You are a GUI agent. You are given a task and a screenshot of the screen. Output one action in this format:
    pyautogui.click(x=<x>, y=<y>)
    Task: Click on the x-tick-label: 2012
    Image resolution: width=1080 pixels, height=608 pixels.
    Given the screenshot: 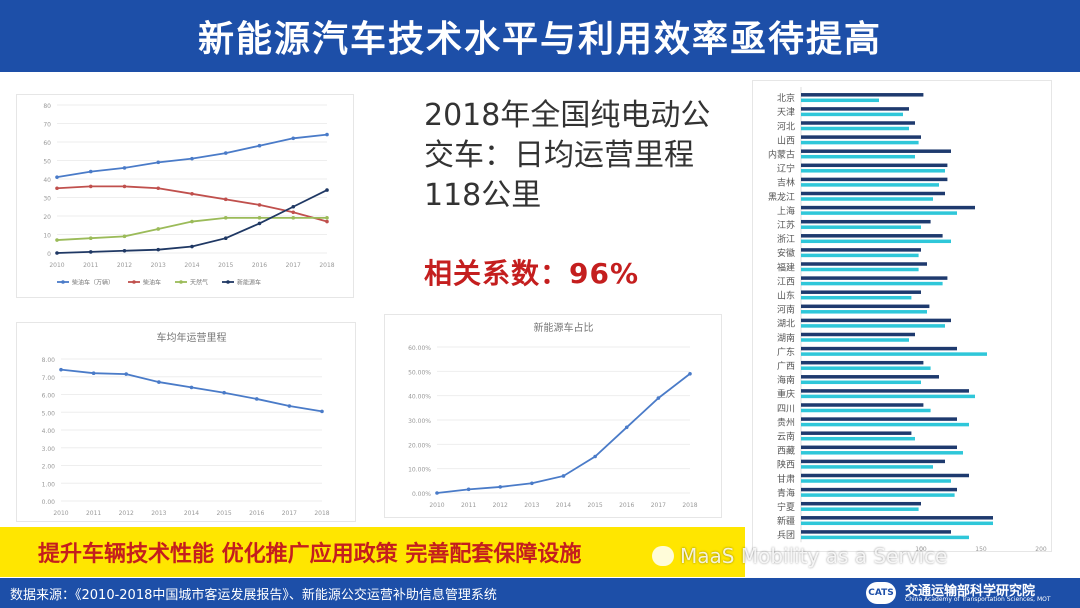 What is the action you would take?
    pyautogui.click(x=500, y=505)
    